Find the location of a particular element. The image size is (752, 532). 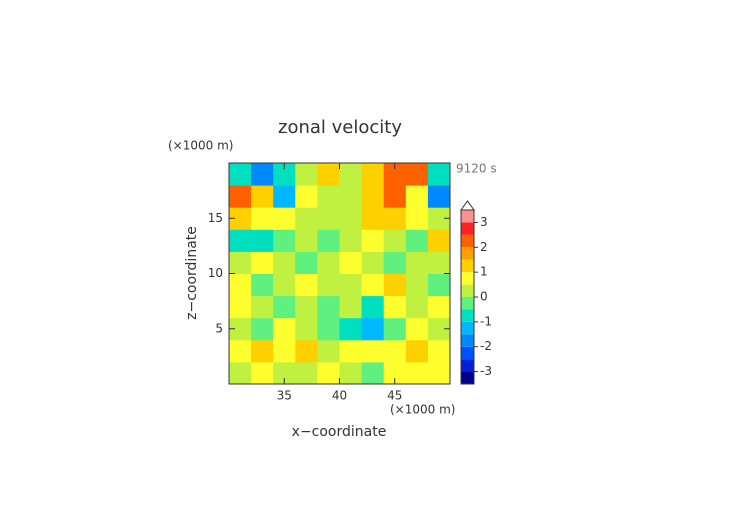

x-axis-label: x−coordinate is located at coordinates (339, 432).